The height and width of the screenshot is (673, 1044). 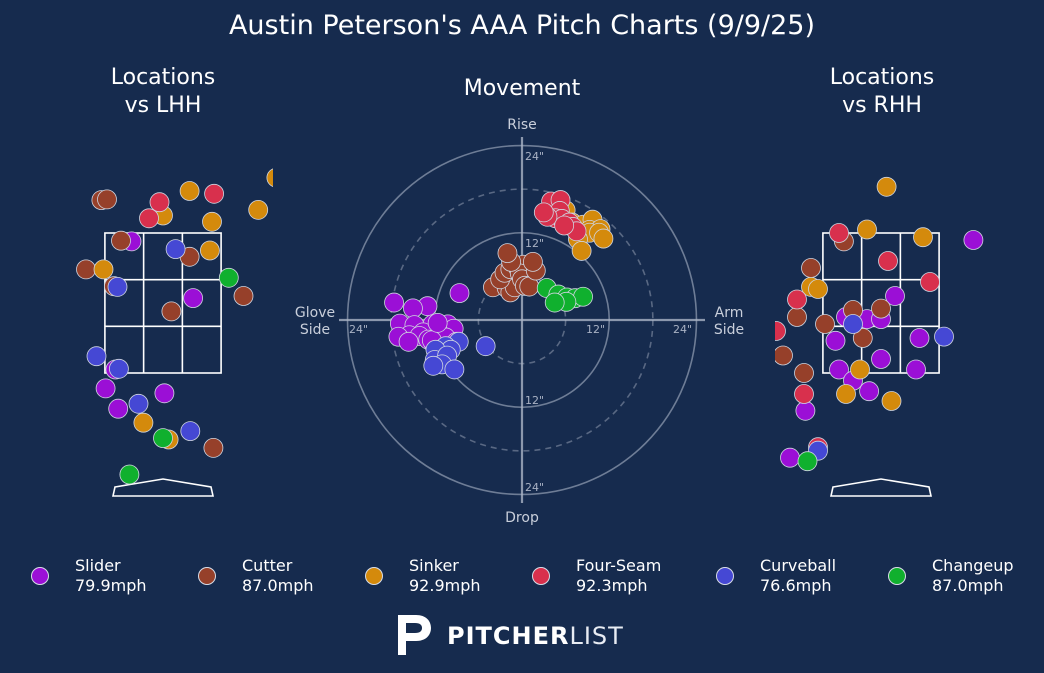 What do you see at coordinates (111, 585) in the screenshot?
I see `legend-speed-slider: 79.9mph` at bounding box center [111, 585].